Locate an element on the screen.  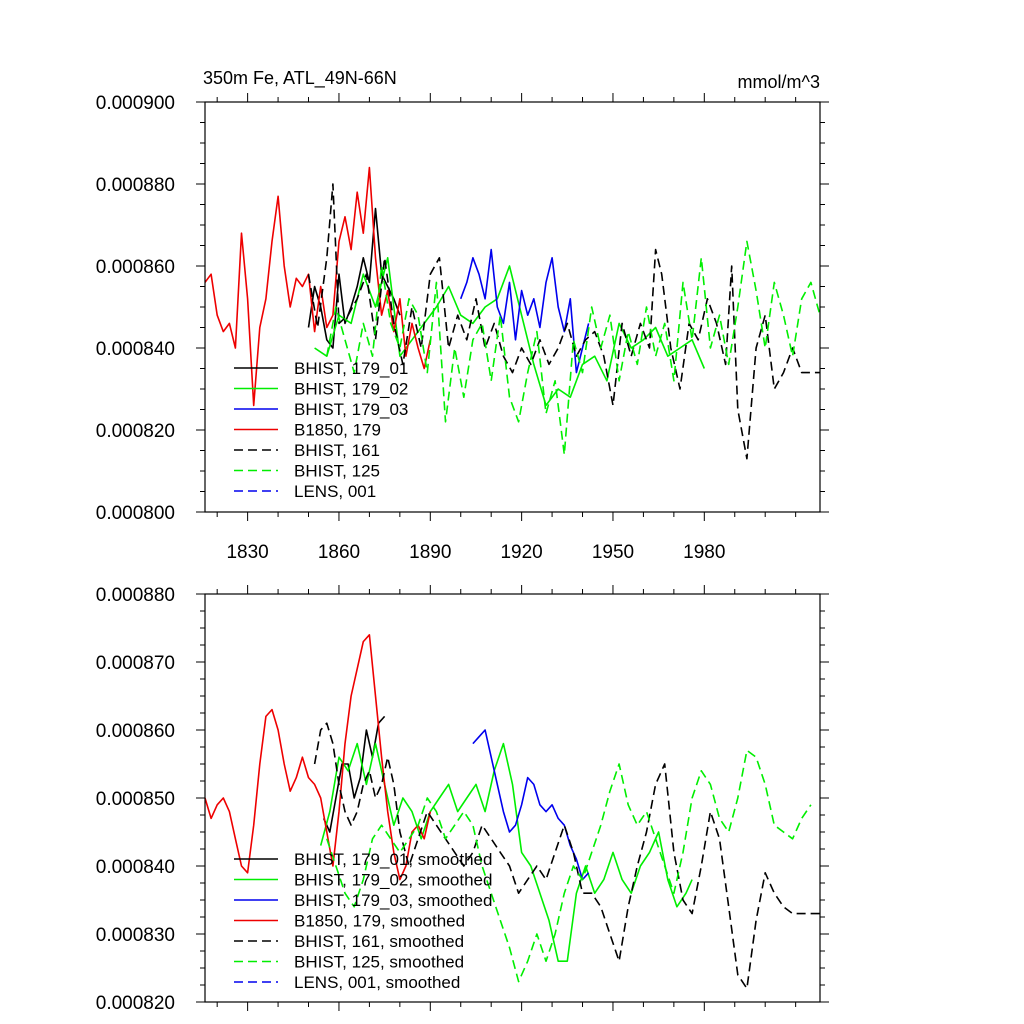
top-y-tick-label: 0.000900 is located at coordinates (135, 103).